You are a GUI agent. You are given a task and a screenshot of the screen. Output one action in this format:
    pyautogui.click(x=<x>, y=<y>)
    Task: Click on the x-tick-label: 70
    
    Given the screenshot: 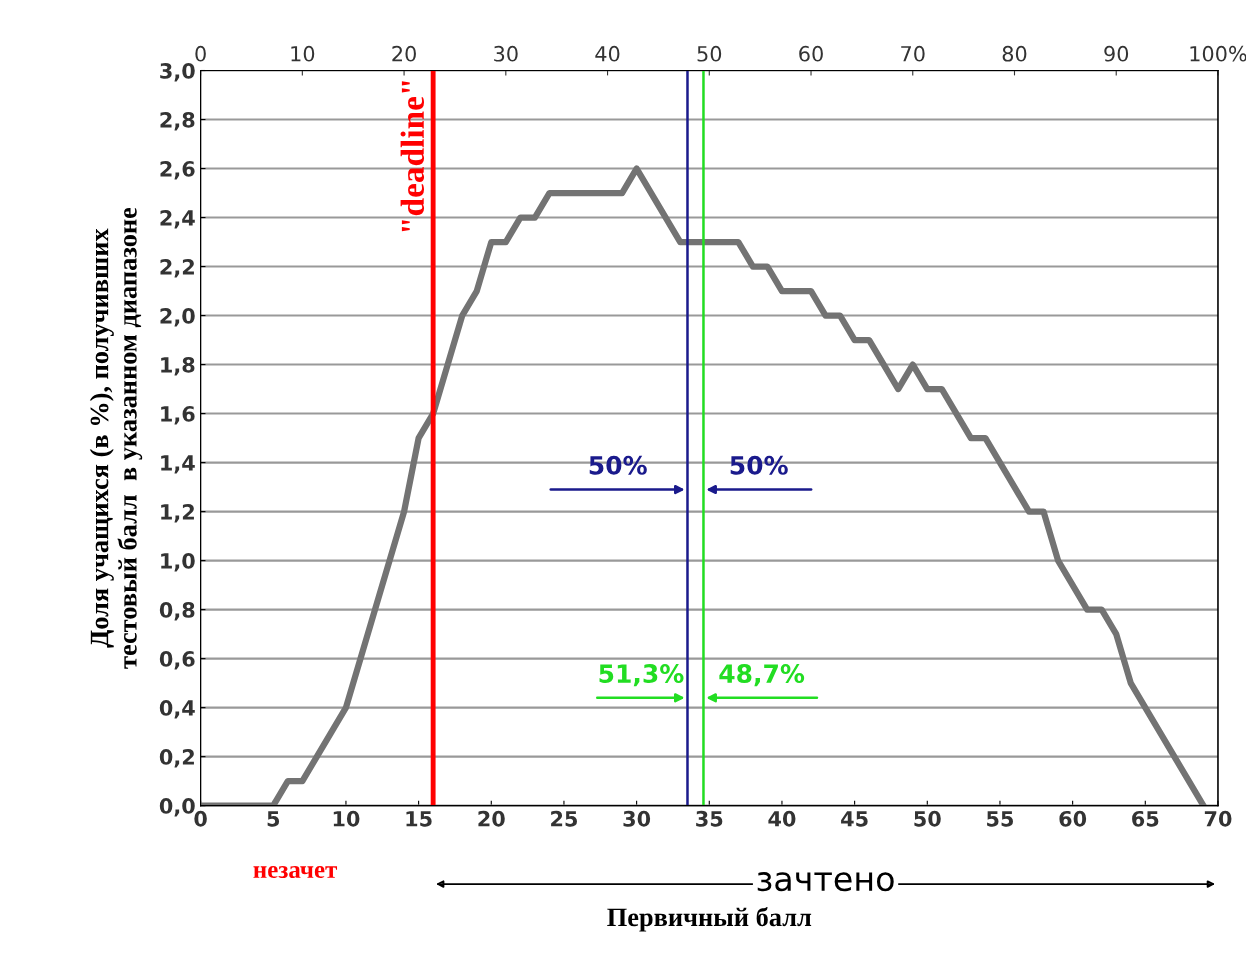 What is the action you would take?
    pyautogui.click(x=1218, y=818)
    